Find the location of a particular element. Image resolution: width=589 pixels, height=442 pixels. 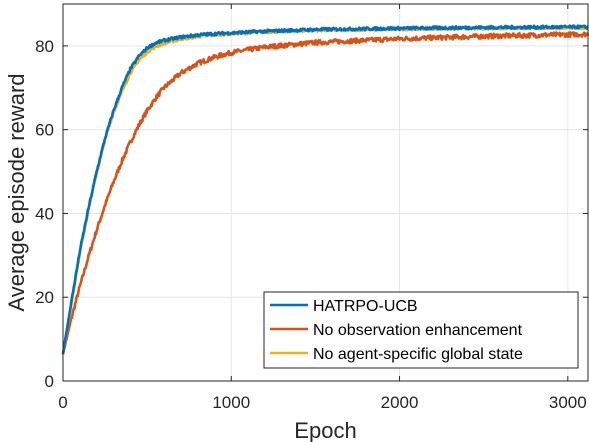

legend-entry: No observation enhancement is located at coordinates (418, 330).